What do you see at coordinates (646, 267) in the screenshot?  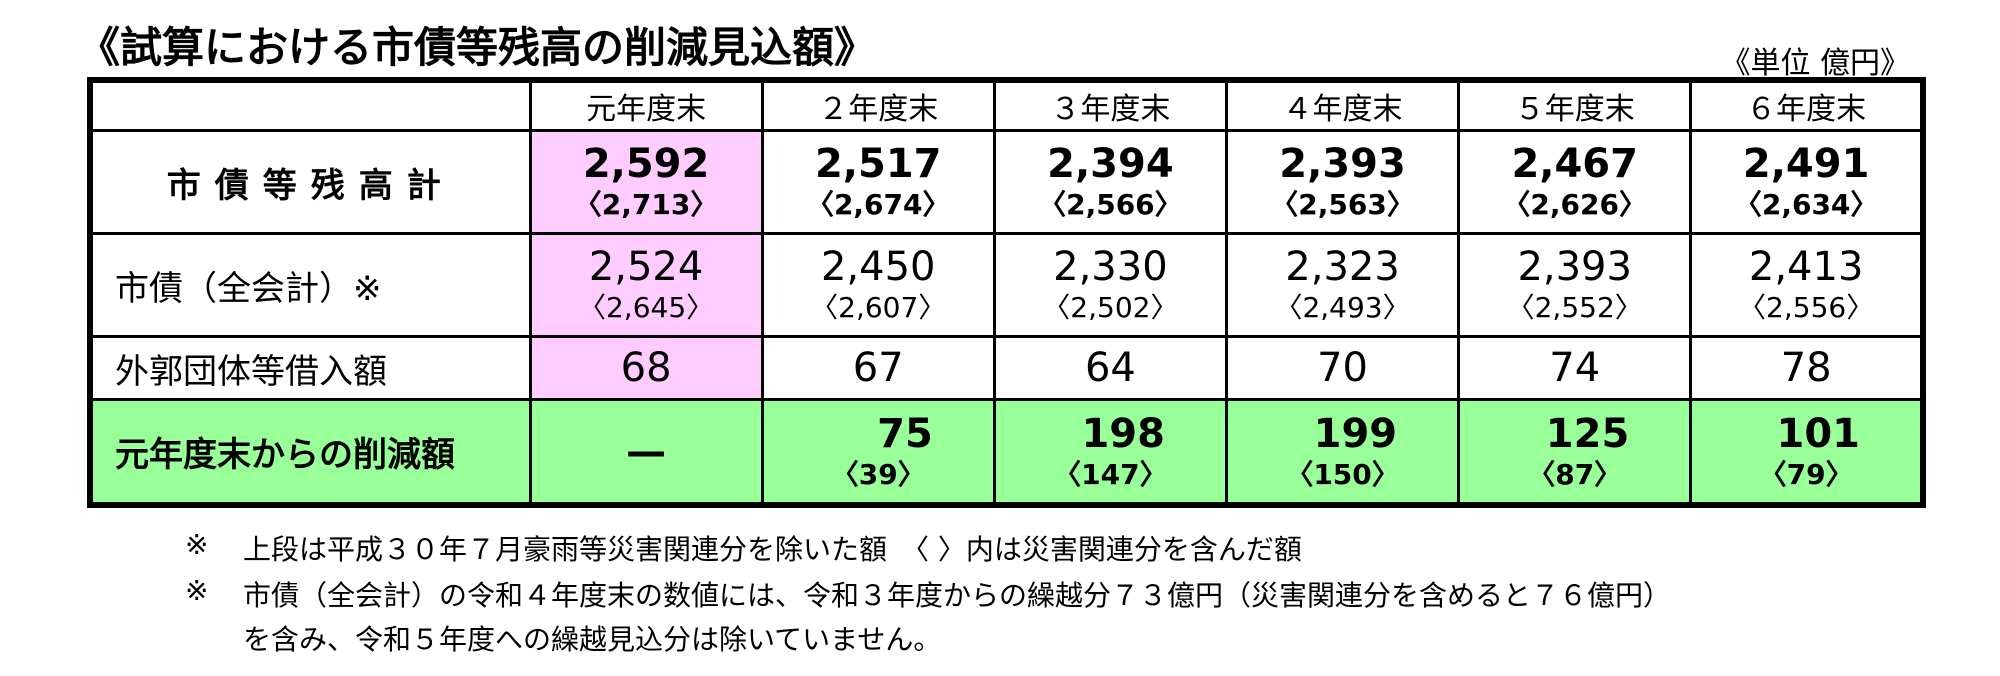 I see `cell-main: 2,524` at bounding box center [646, 267].